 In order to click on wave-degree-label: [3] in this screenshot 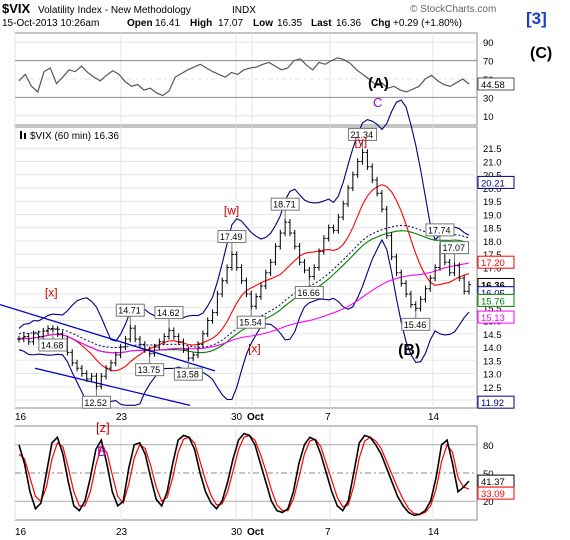, I will do `click(536, 18)`.